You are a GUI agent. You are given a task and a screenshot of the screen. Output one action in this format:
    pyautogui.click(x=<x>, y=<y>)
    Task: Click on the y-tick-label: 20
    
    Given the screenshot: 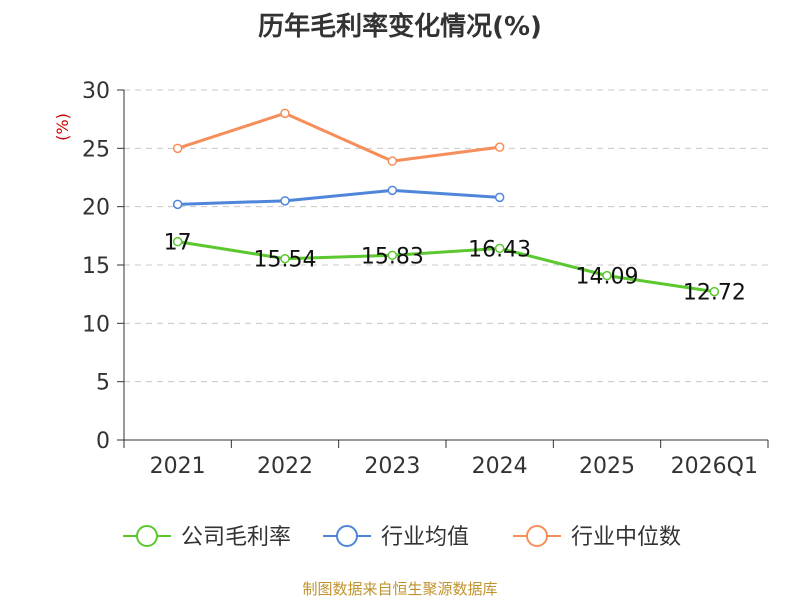 What is the action you would take?
    pyautogui.click(x=96, y=208)
    